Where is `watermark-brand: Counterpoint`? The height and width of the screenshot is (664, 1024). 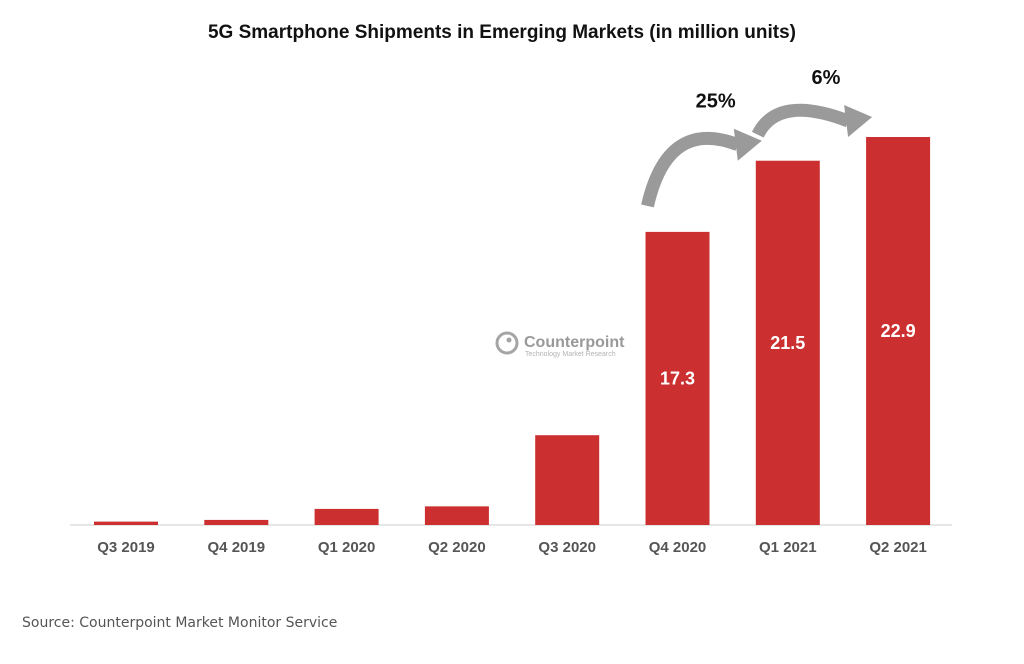 watermark-brand: Counterpoint is located at coordinates (574, 342).